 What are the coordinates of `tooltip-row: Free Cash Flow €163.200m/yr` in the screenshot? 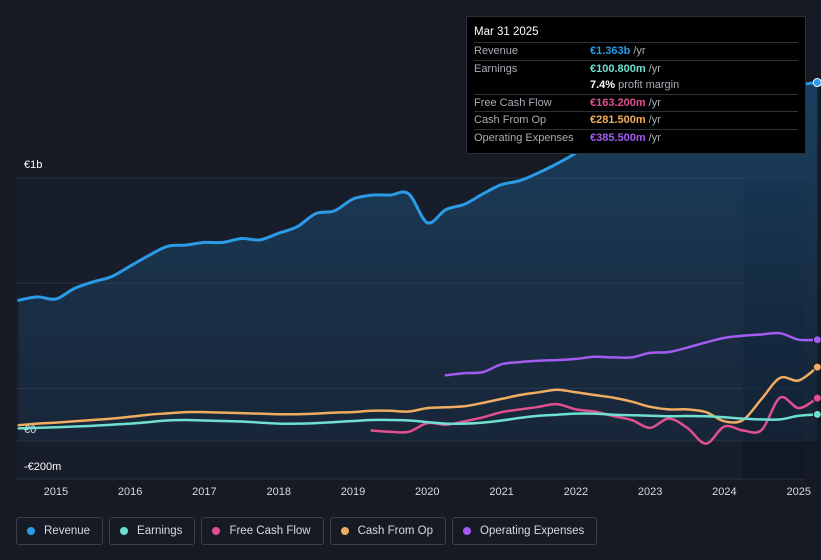 It's located at (636, 102).